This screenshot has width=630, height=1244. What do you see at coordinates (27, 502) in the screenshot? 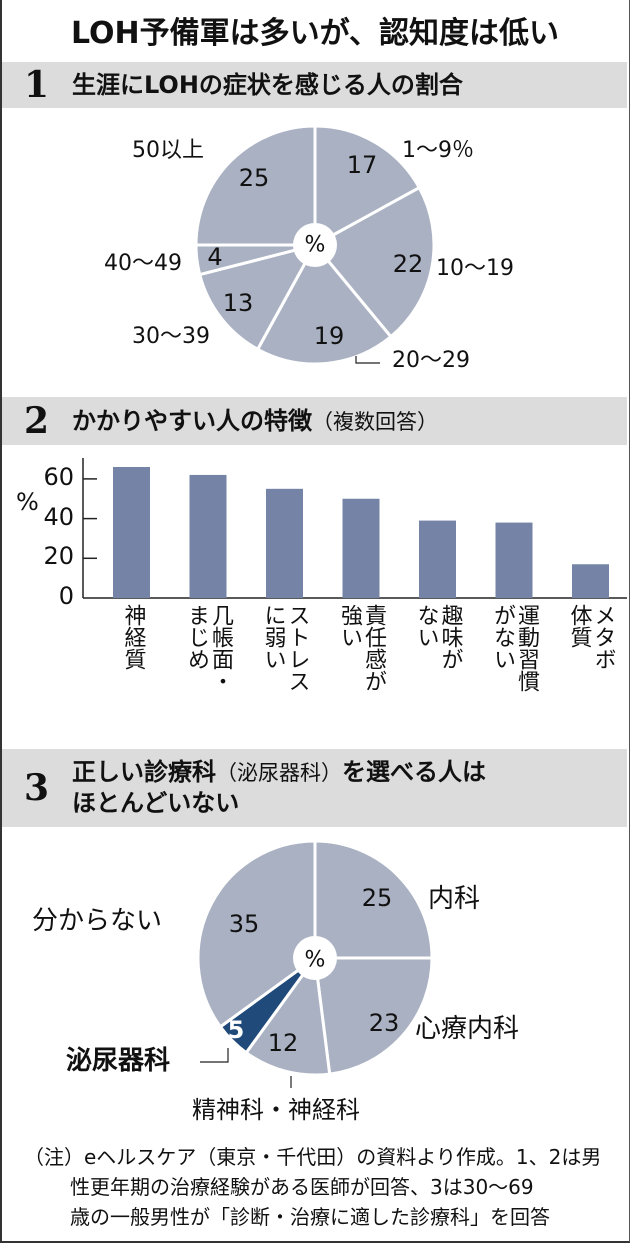
I see `bar-y-unit: %` at bounding box center [27, 502].